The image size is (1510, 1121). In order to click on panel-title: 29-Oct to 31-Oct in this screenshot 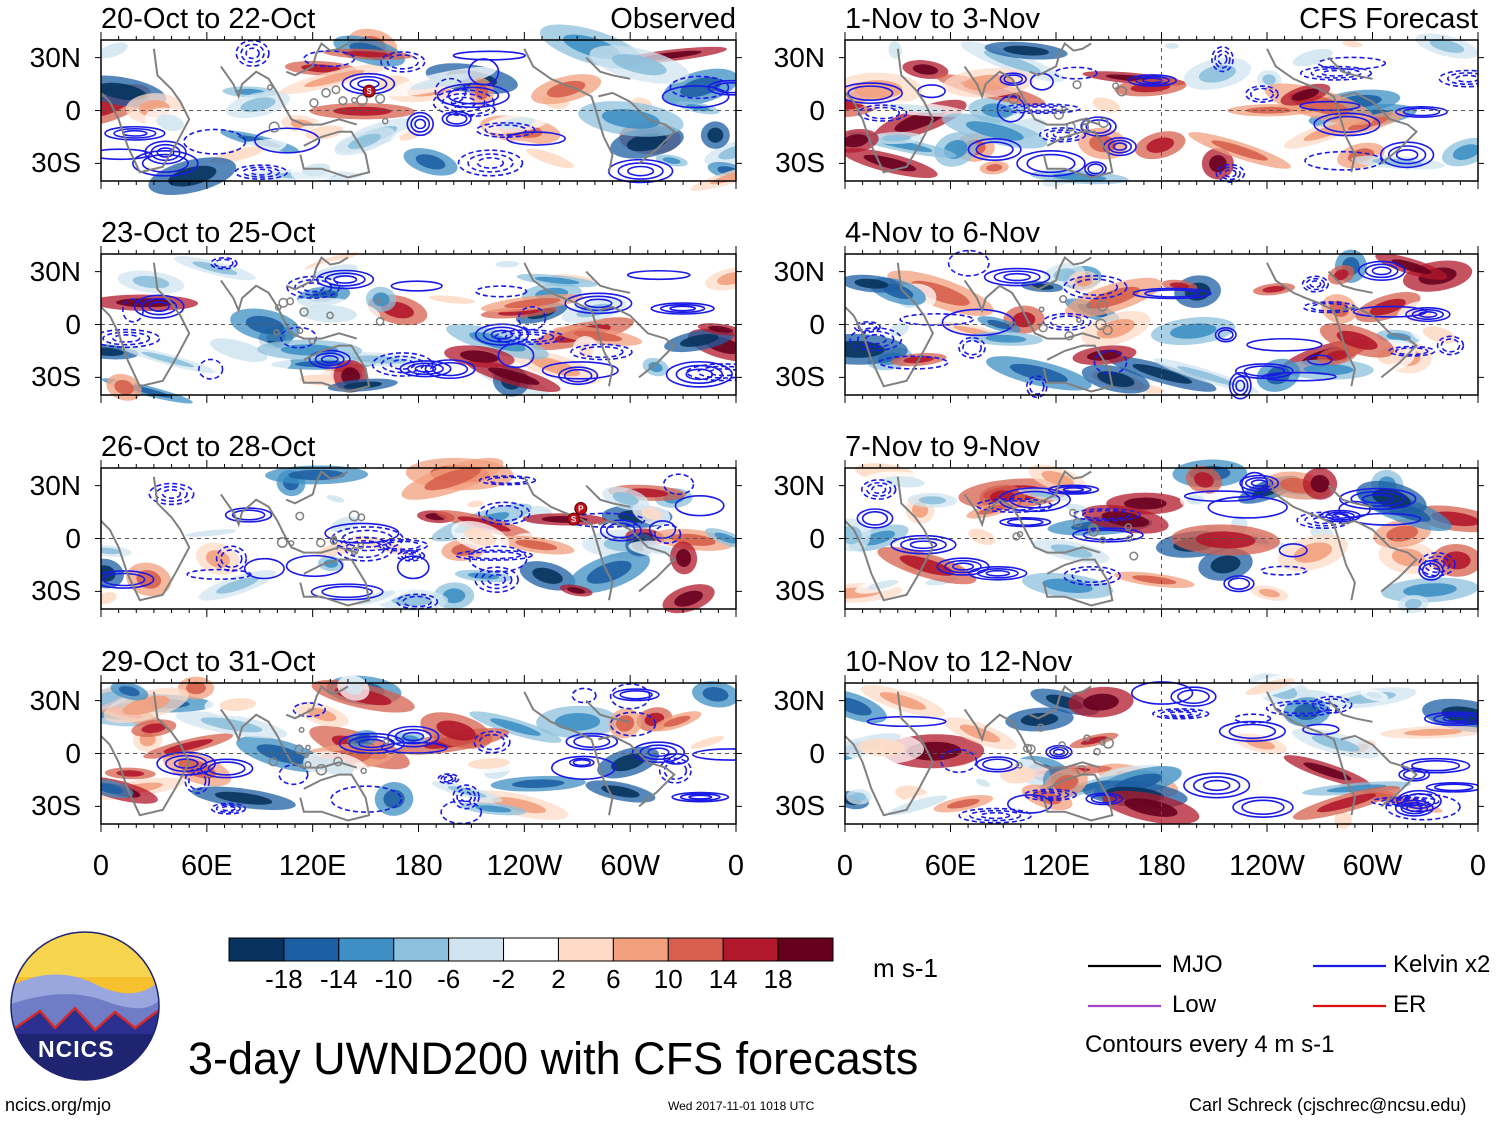, I will do `click(208, 662)`.